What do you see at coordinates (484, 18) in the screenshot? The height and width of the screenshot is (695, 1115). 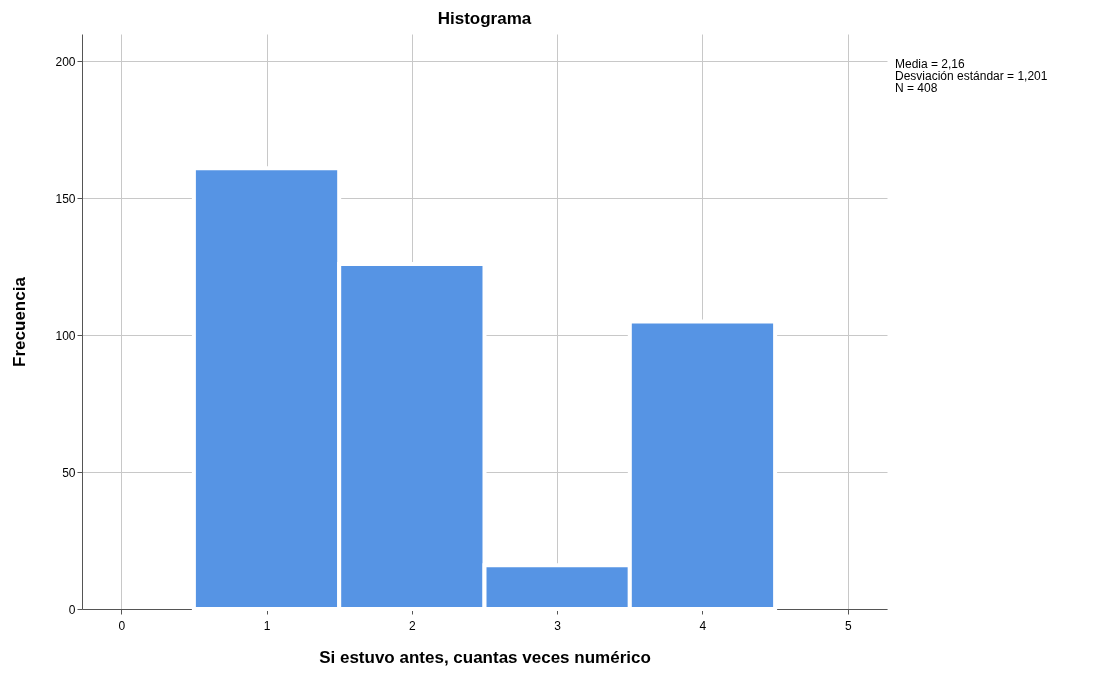 I see `chart-title: Histograma` at bounding box center [484, 18].